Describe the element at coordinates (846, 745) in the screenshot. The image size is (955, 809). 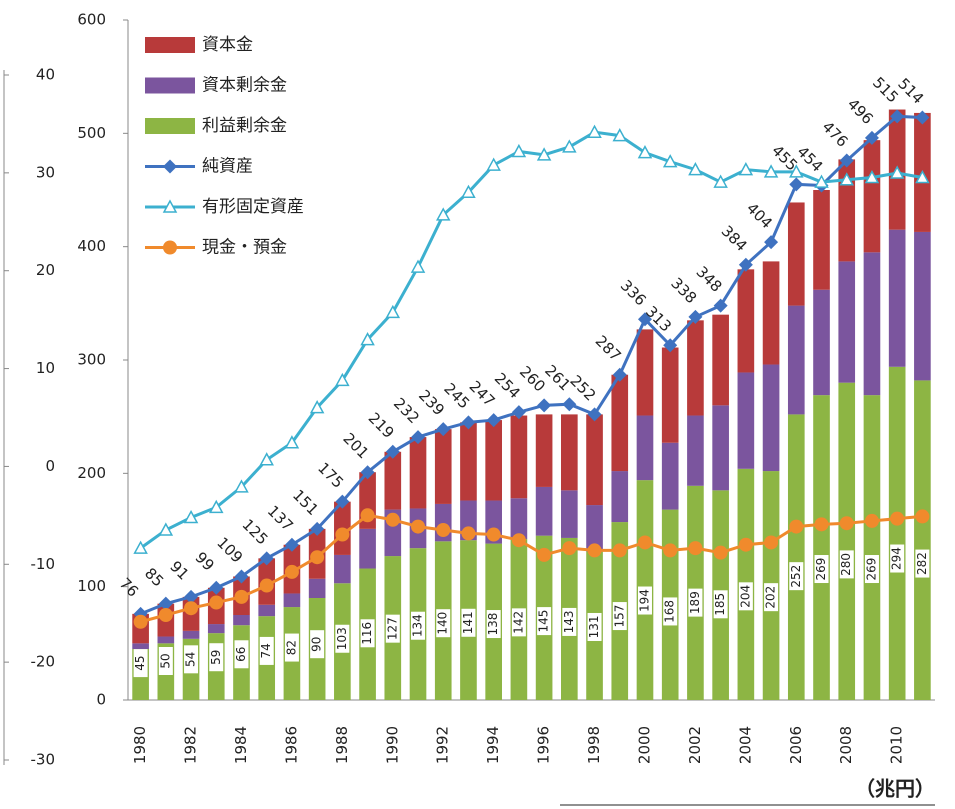
I see `x-tick-label: 2008` at that location.